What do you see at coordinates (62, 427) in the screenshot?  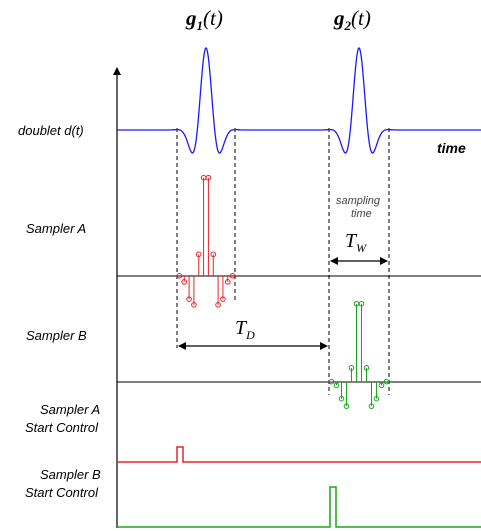 I see `sampler-a-start-label-line2: Start Control` at bounding box center [62, 427].